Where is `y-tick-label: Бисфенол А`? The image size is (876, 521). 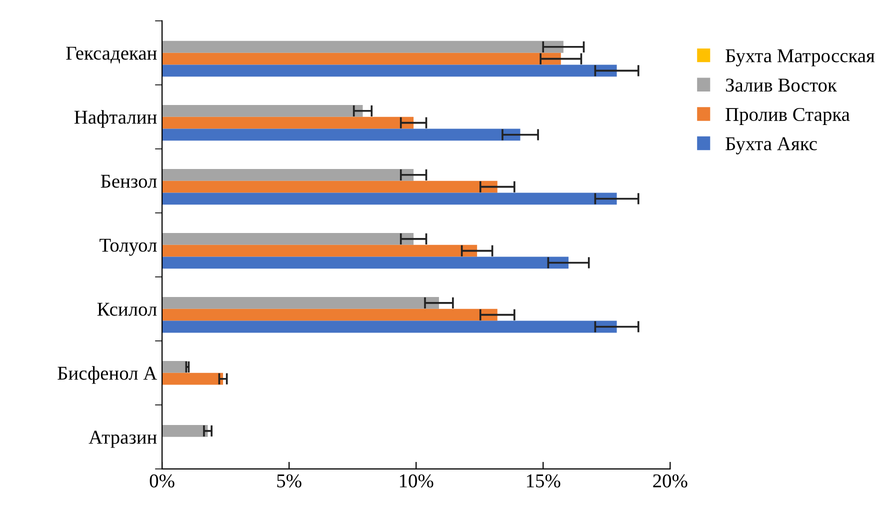
y-tick-label: Бисфенол А is located at coordinates (108, 375).